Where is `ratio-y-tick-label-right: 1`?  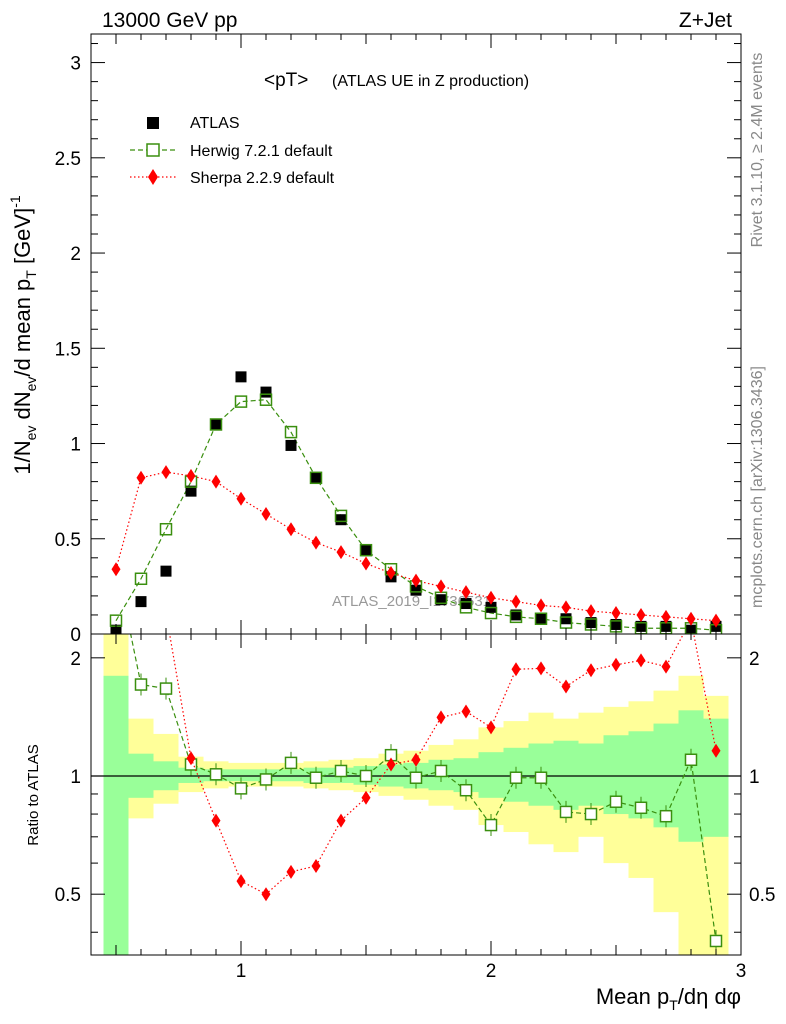
ratio-y-tick-label-right: 1 is located at coordinates (754, 777).